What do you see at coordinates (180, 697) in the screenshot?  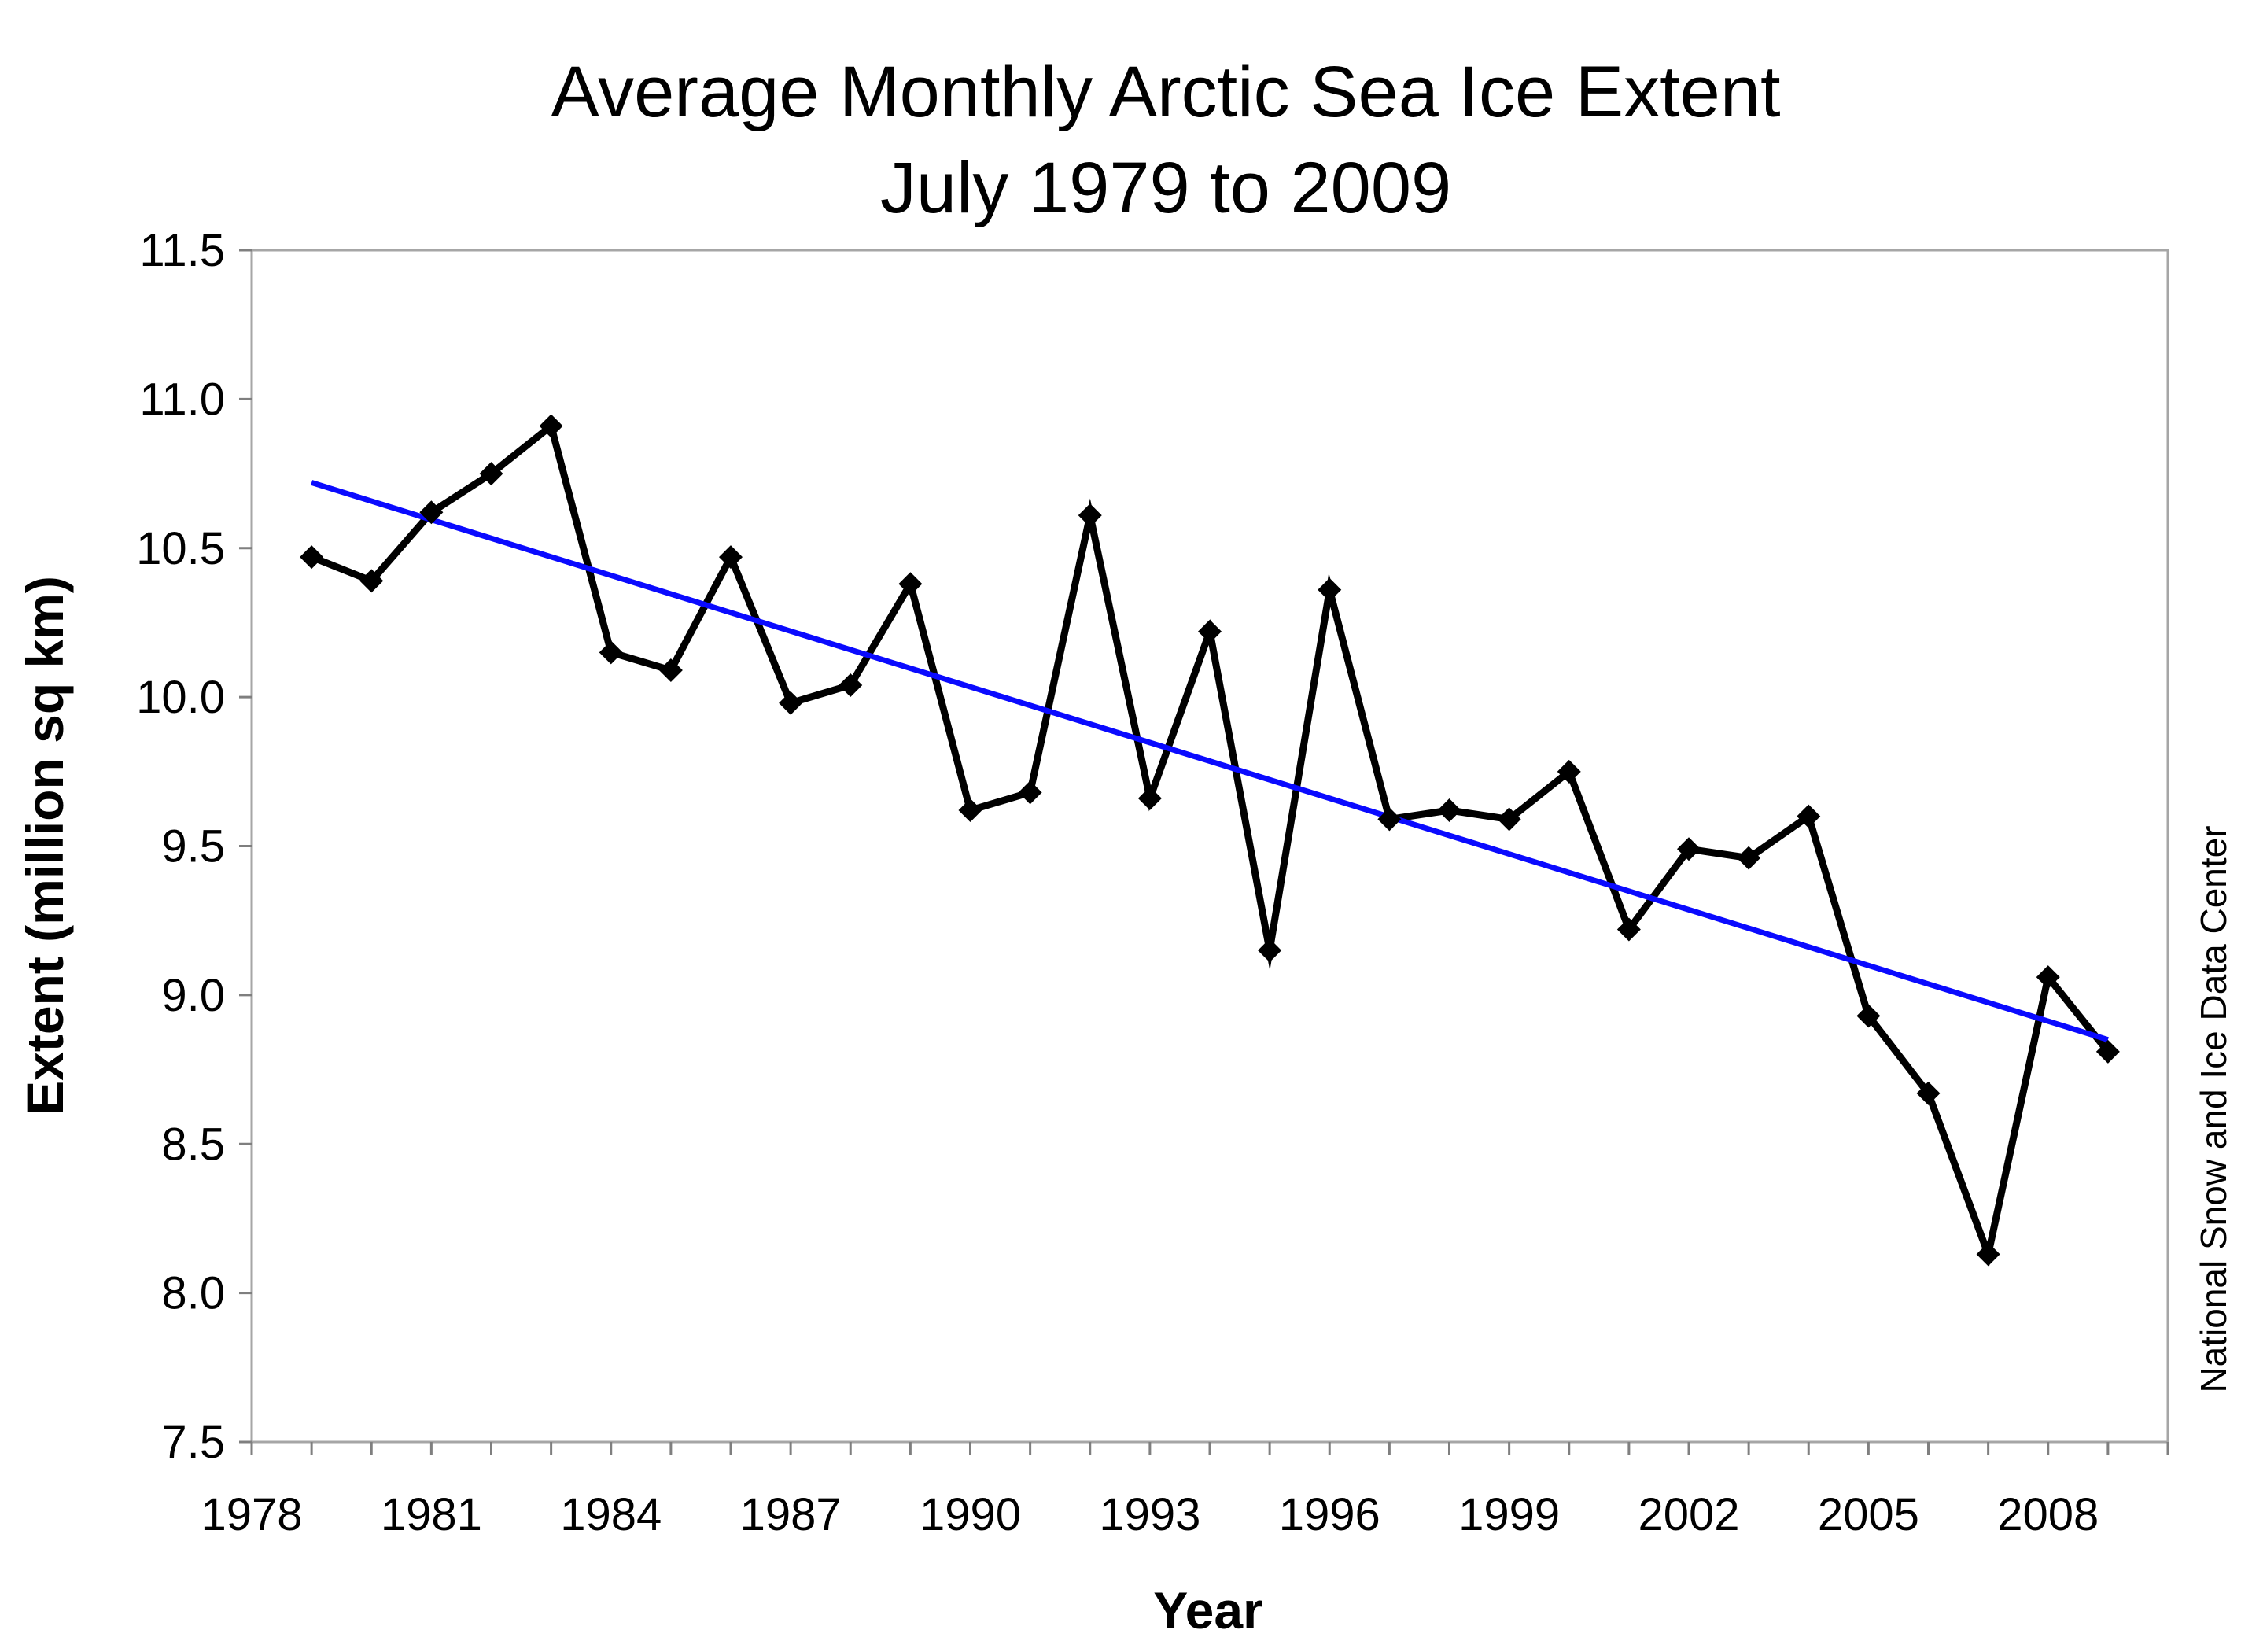 I see `y-tick-label: 10.0` at bounding box center [180, 697].